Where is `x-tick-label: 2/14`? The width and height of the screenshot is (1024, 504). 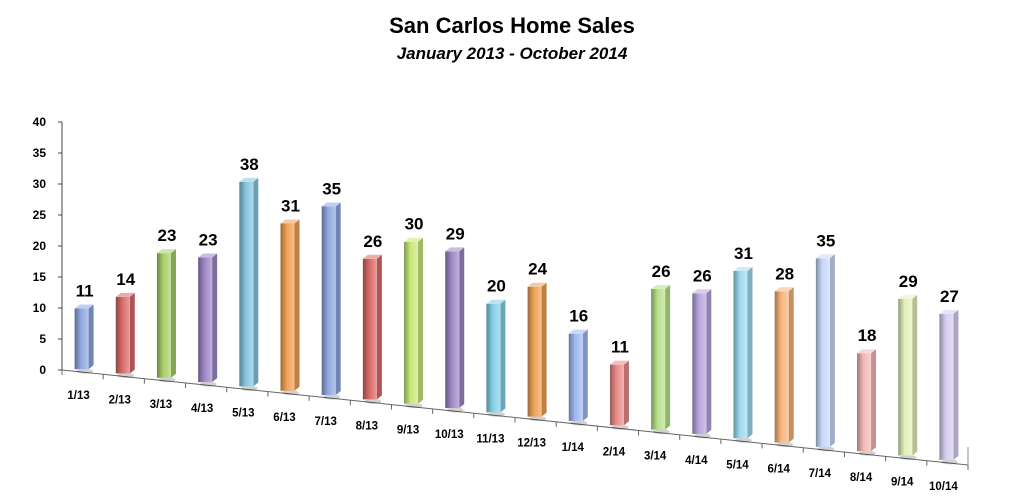
x-tick-label: 2/14 is located at coordinates (614, 452).